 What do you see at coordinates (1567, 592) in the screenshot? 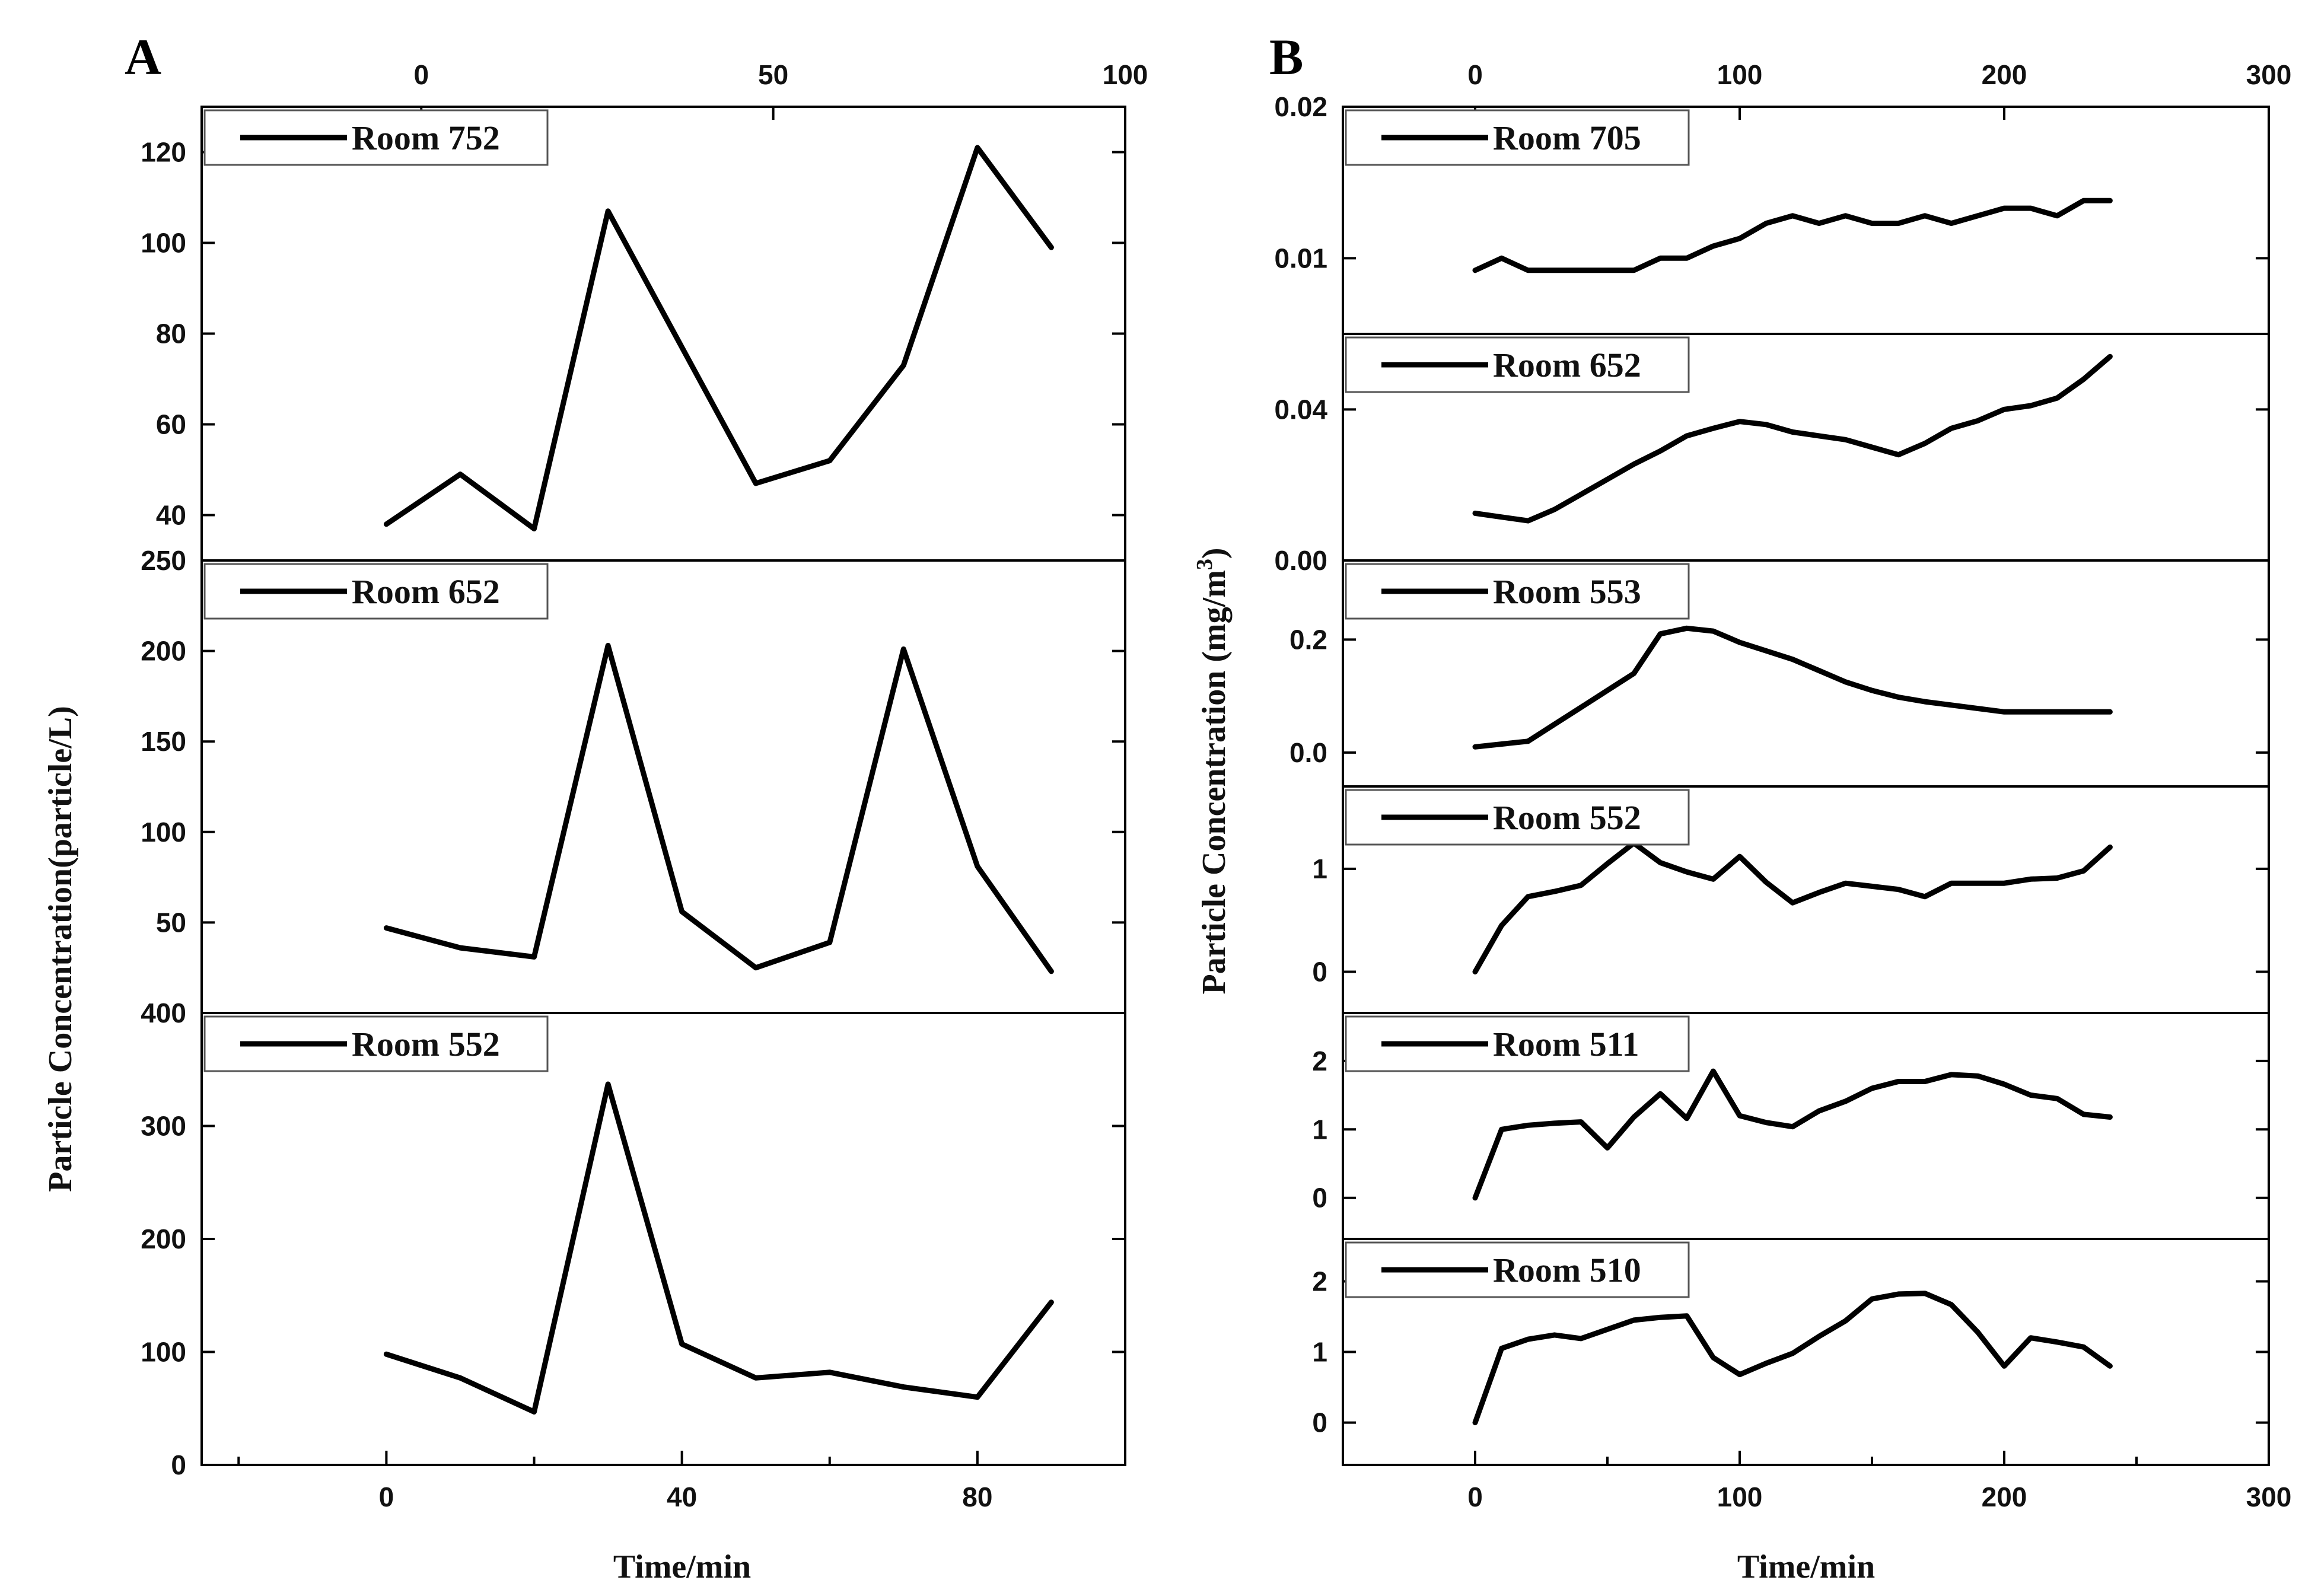
I see `legend-label: Room 553` at bounding box center [1567, 592].